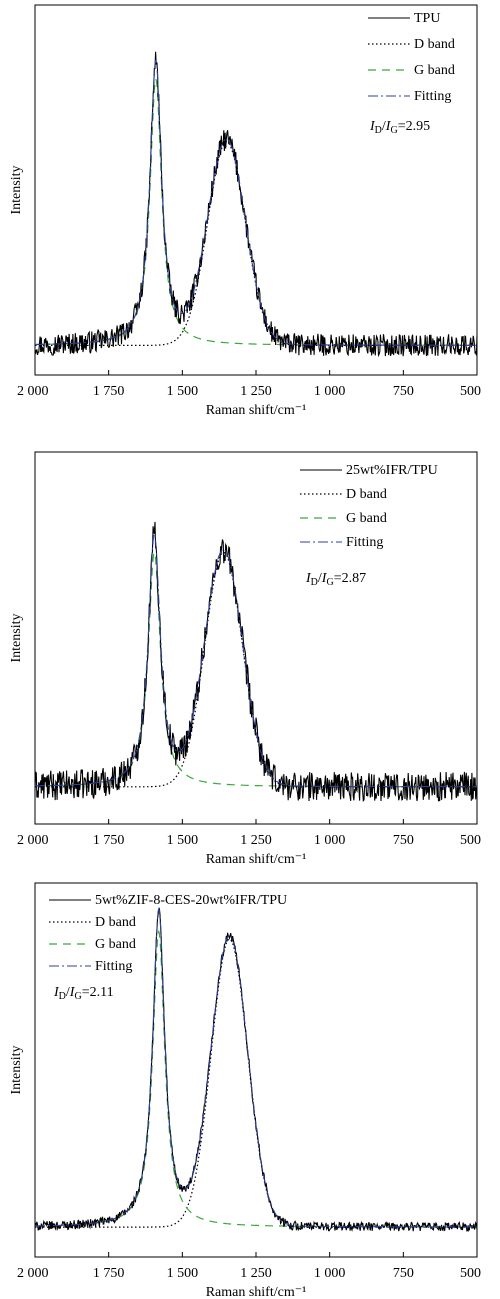  I want to click on legend-label: TPU, so click(427, 18).